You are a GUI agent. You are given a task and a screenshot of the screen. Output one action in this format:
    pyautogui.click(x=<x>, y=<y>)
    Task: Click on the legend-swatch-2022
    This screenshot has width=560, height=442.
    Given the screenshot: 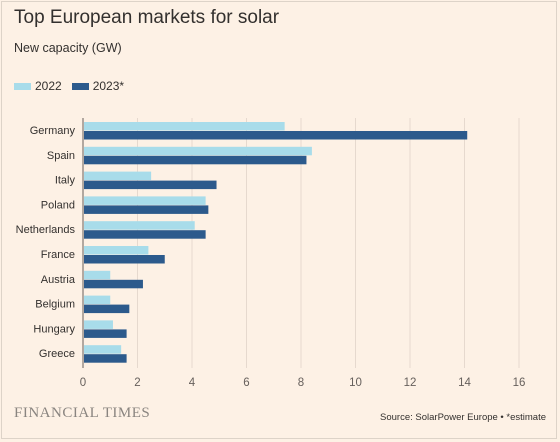 What is the action you would take?
    pyautogui.click(x=22, y=86)
    